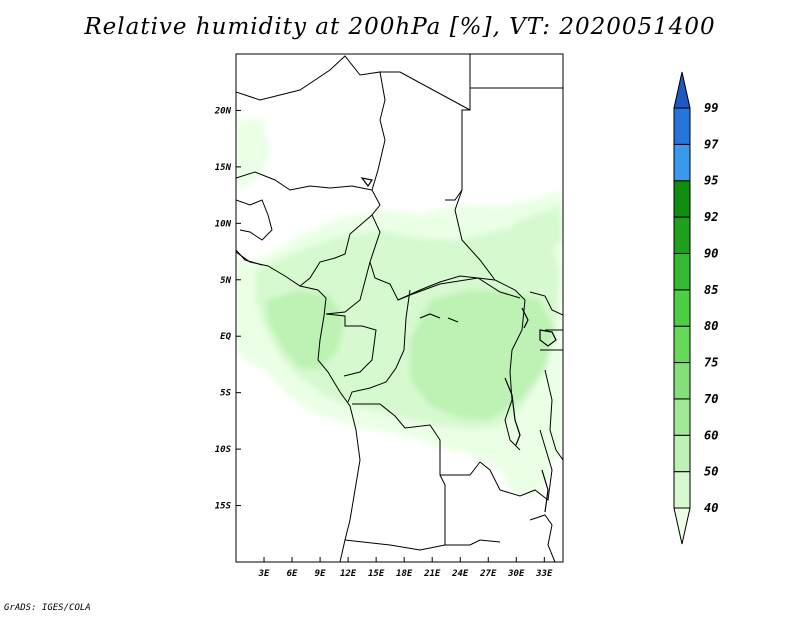 The width and height of the screenshot is (800, 618). Describe the element at coordinates (546, 321) in the screenshot. I see `boundary-uganda-kenya` at that location.